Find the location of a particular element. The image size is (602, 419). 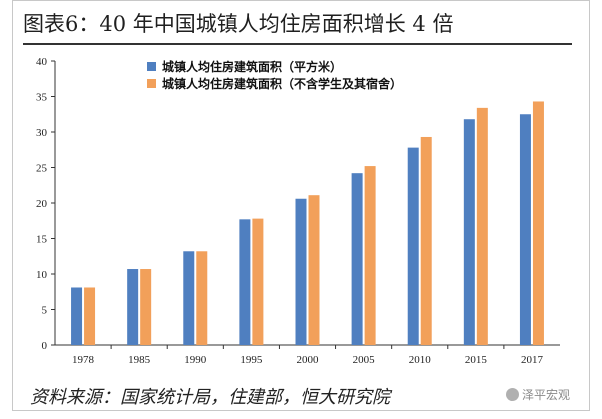

y-tick-label: 0 is located at coordinates (45, 346).